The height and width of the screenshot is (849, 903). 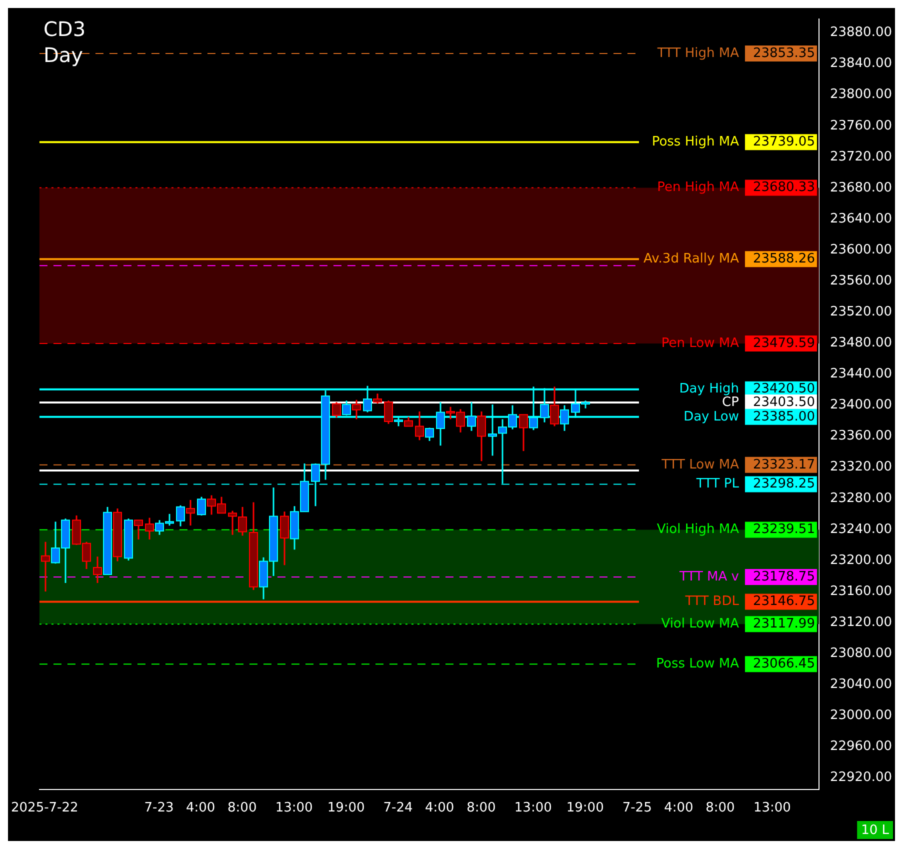 I want to click on text: Day, so click(x=63, y=55).